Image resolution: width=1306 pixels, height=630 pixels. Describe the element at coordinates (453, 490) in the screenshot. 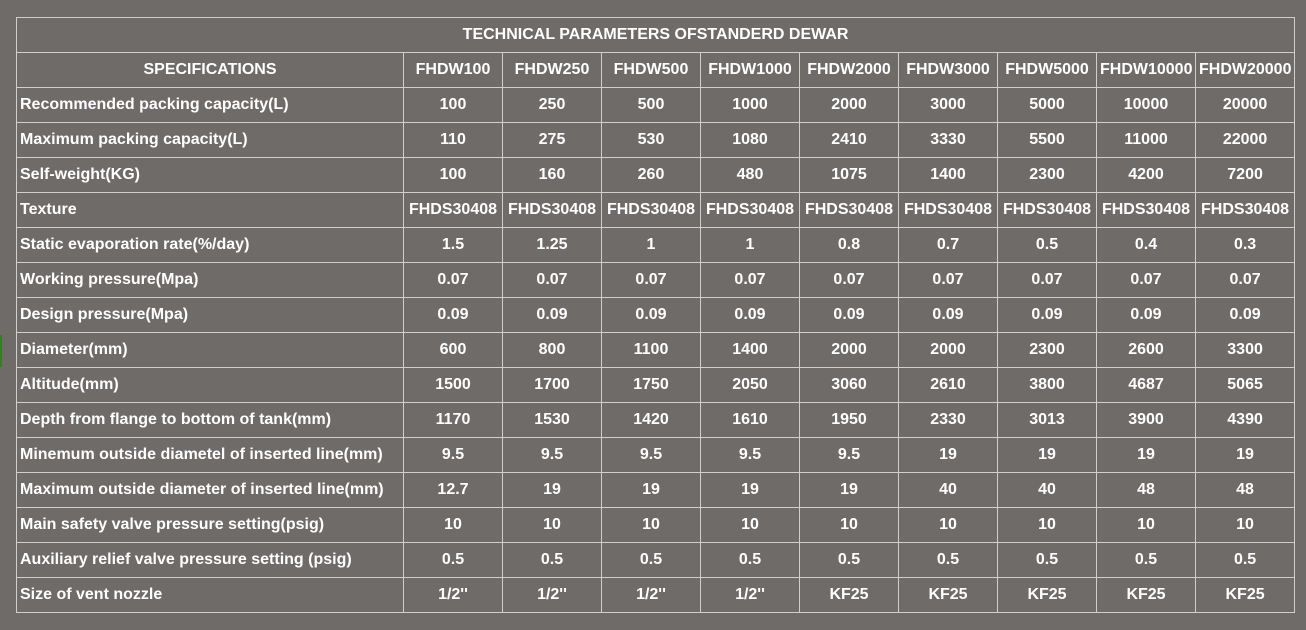

I see `table-cell: 12.7` at that location.